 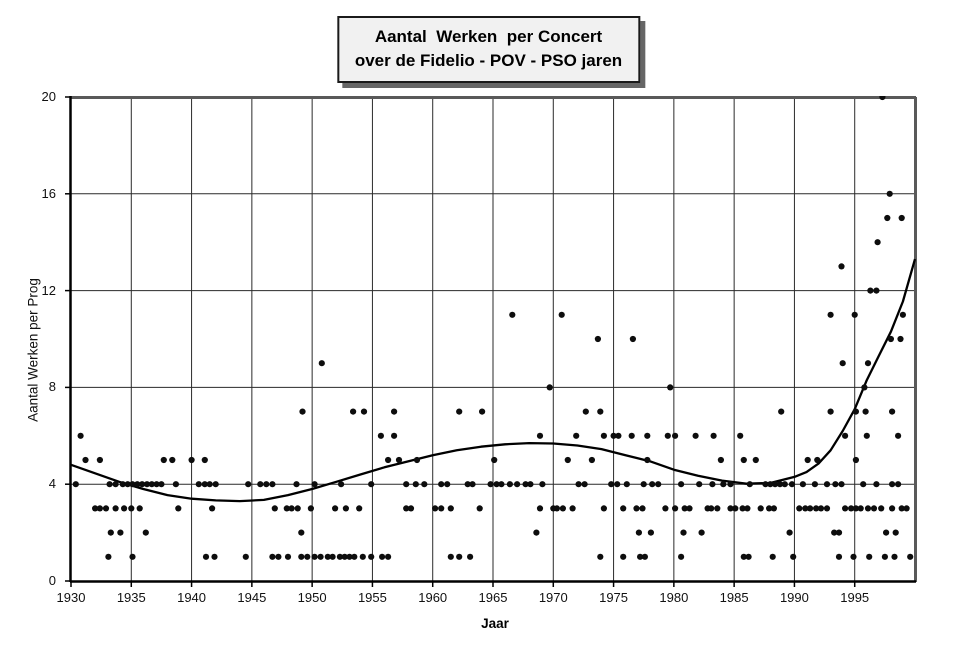 What do you see at coordinates (48, 193) in the screenshot?
I see `y-tick-label: 16` at bounding box center [48, 193].